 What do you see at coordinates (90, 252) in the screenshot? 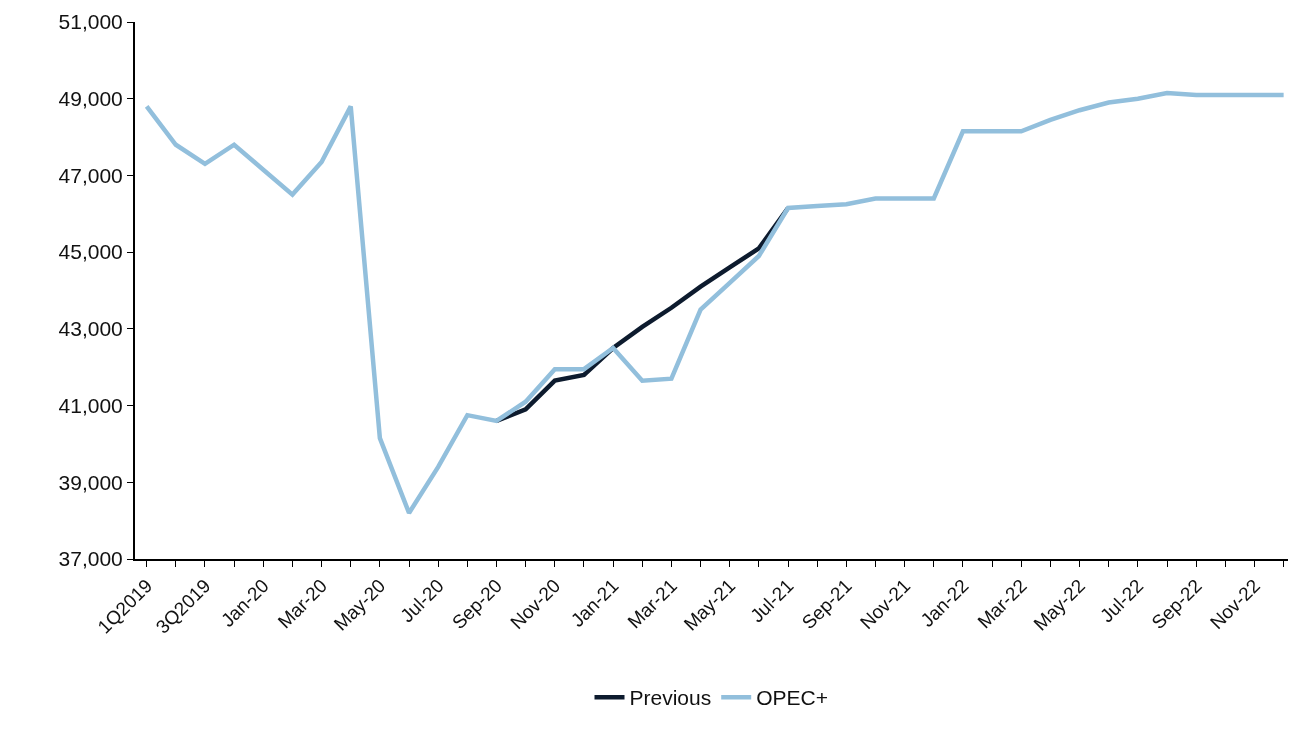
I see `y-tick-label: 45,000` at bounding box center [90, 252].